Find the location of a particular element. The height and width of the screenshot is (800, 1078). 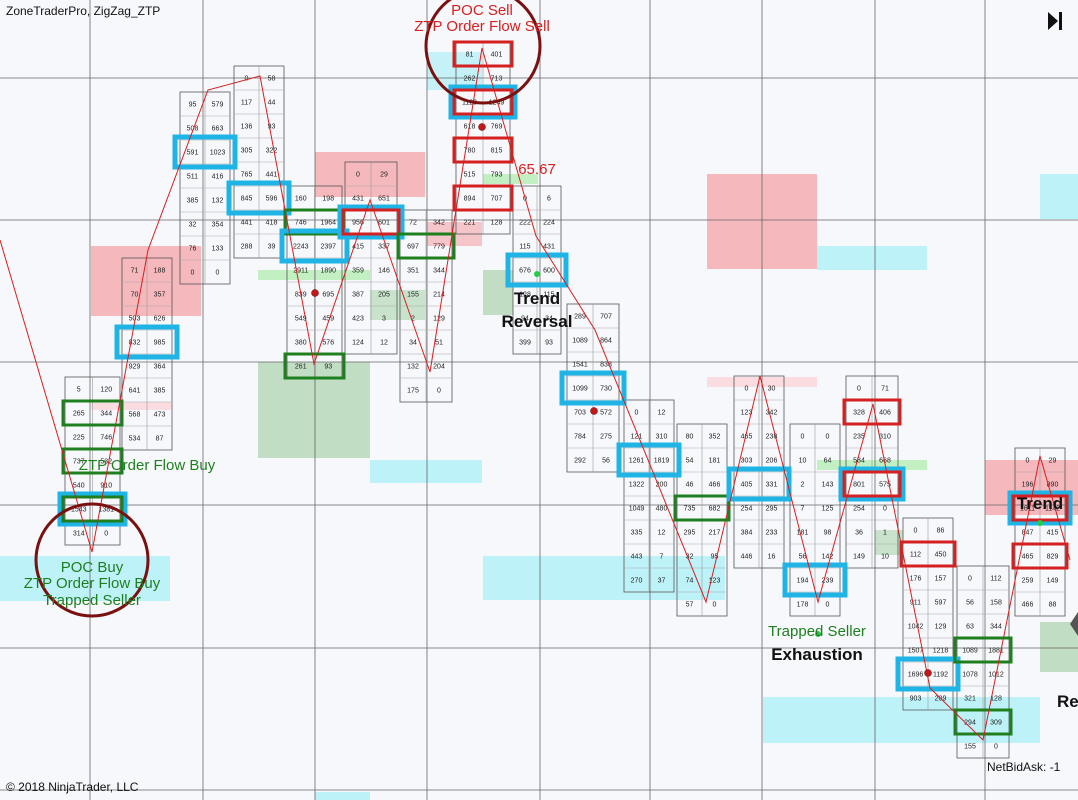

poc-sell-circle is located at coordinates (483, 52).